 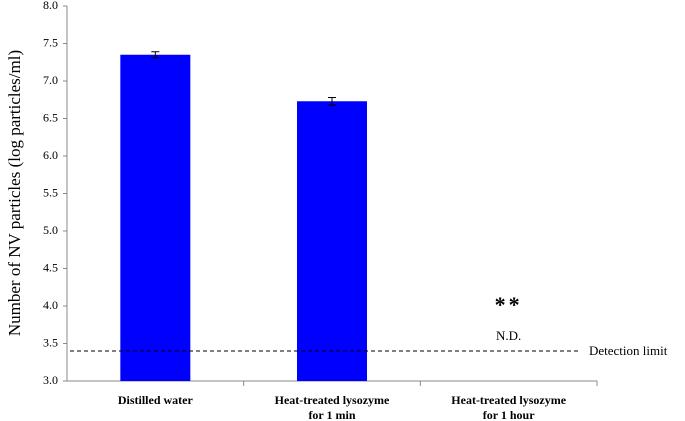 I want to click on detection-limit-label: Detection limit, so click(x=628, y=350).